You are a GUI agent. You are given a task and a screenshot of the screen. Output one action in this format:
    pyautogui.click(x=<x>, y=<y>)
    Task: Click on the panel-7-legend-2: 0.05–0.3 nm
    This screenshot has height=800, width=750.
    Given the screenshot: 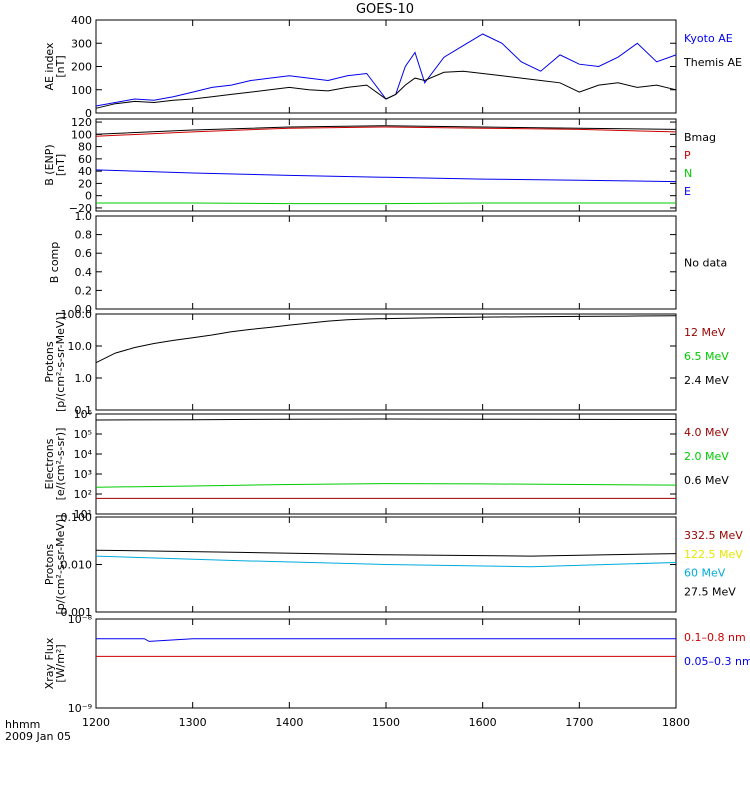 What is the action you would take?
    pyautogui.click(x=717, y=661)
    